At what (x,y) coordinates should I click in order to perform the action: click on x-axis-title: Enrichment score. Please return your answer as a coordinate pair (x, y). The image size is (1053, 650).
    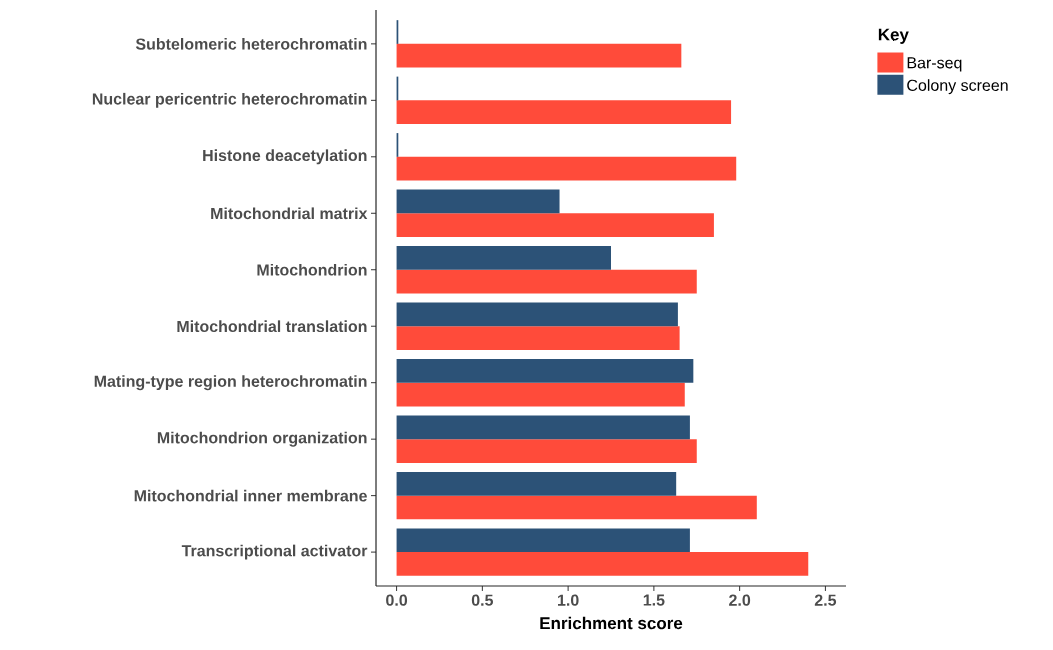
    Looking at the image, I should click on (611, 623).